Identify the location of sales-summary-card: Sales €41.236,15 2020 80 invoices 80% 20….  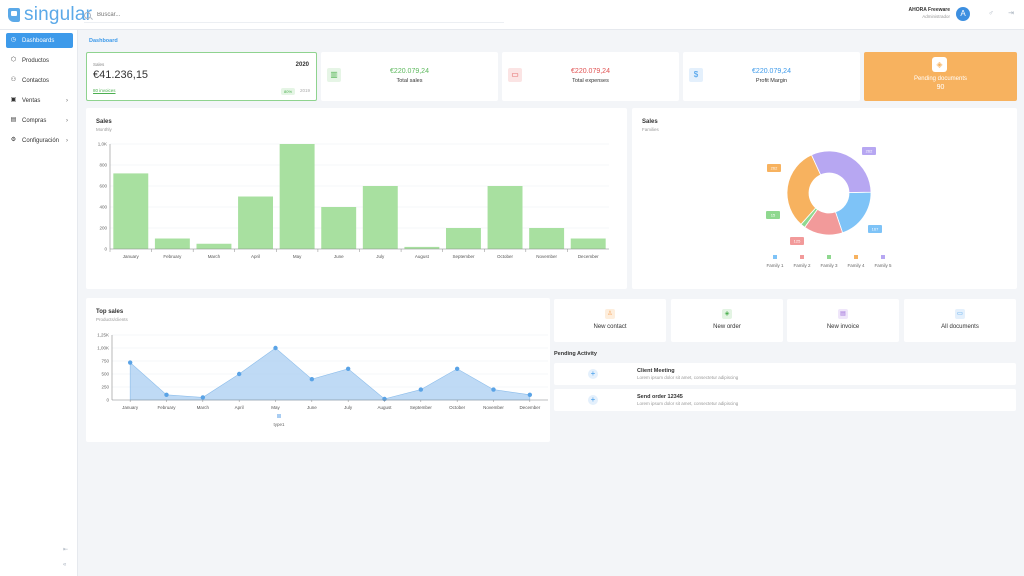
(201, 76).